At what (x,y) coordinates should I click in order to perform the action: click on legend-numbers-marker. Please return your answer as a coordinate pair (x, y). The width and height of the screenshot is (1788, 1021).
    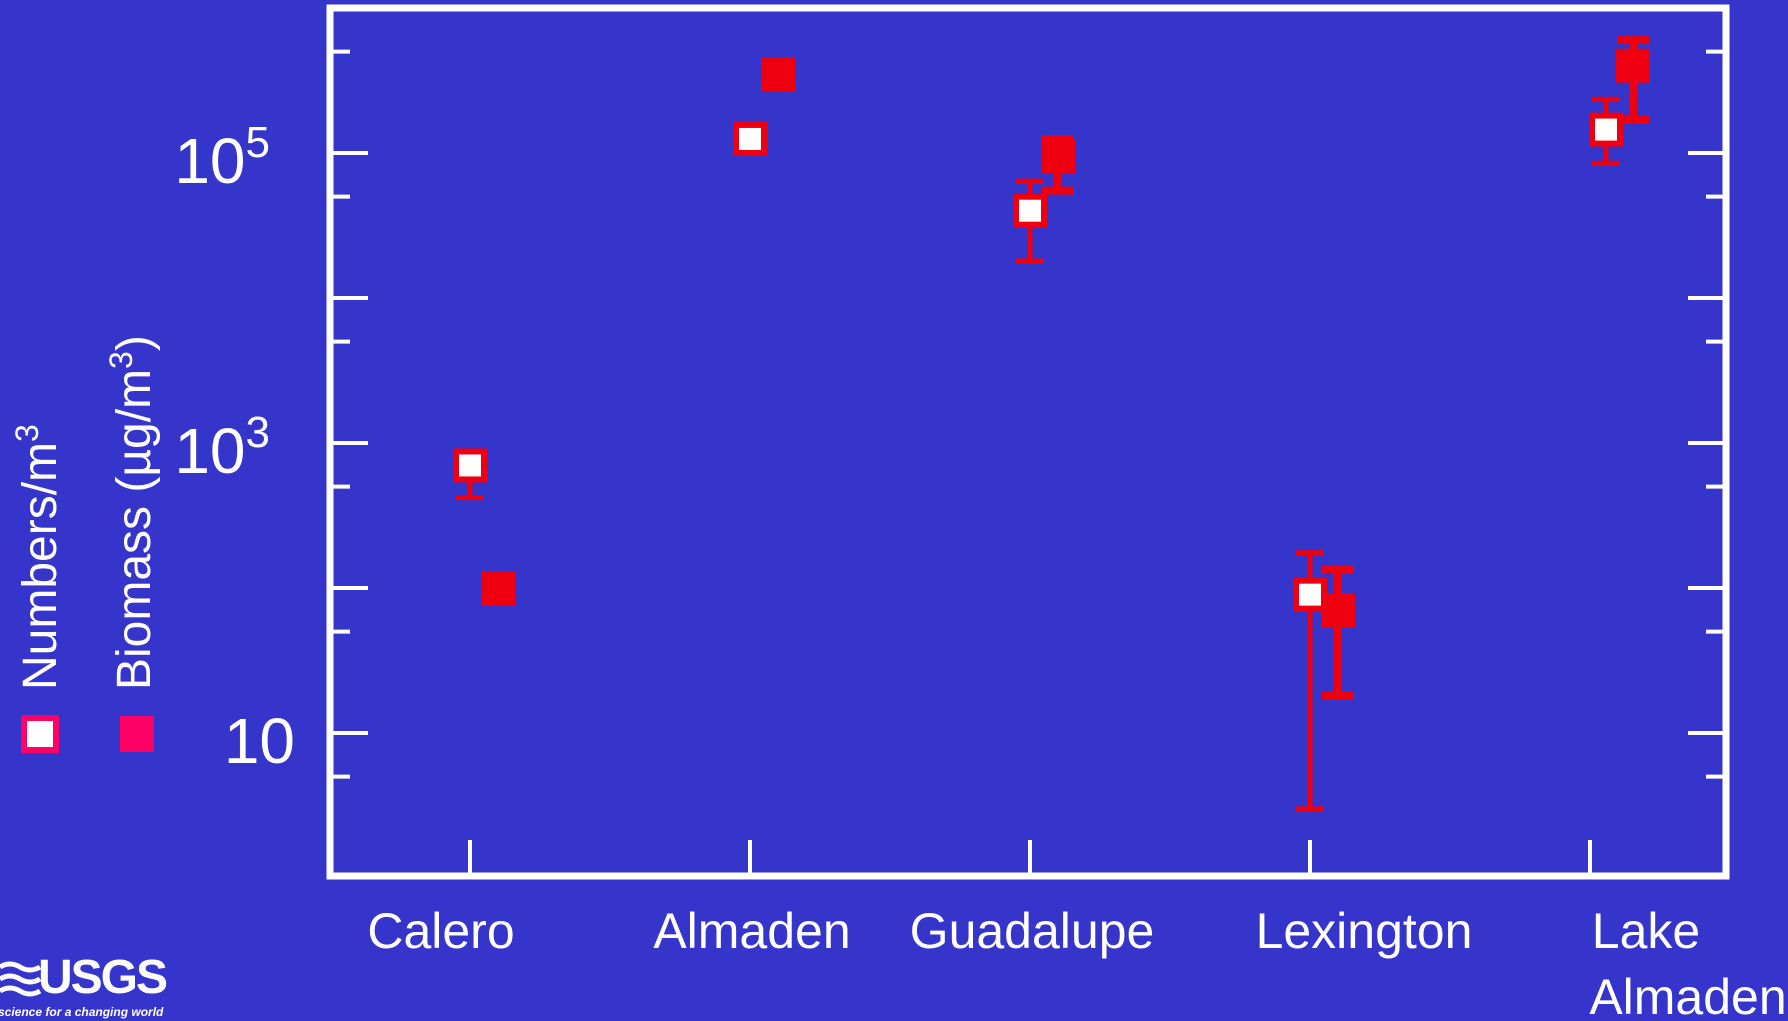
    Looking at the image, I should click on (40, 734).